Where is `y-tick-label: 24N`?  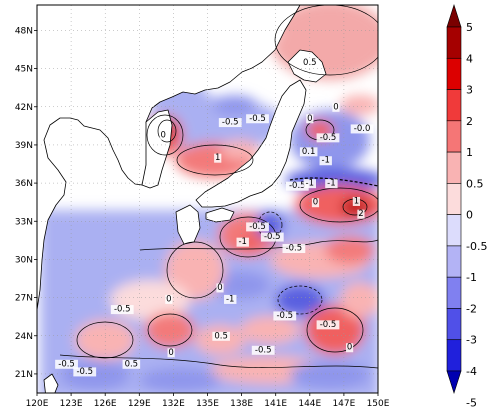 y-tick-label: 24N is located at coordinates (24, 337).